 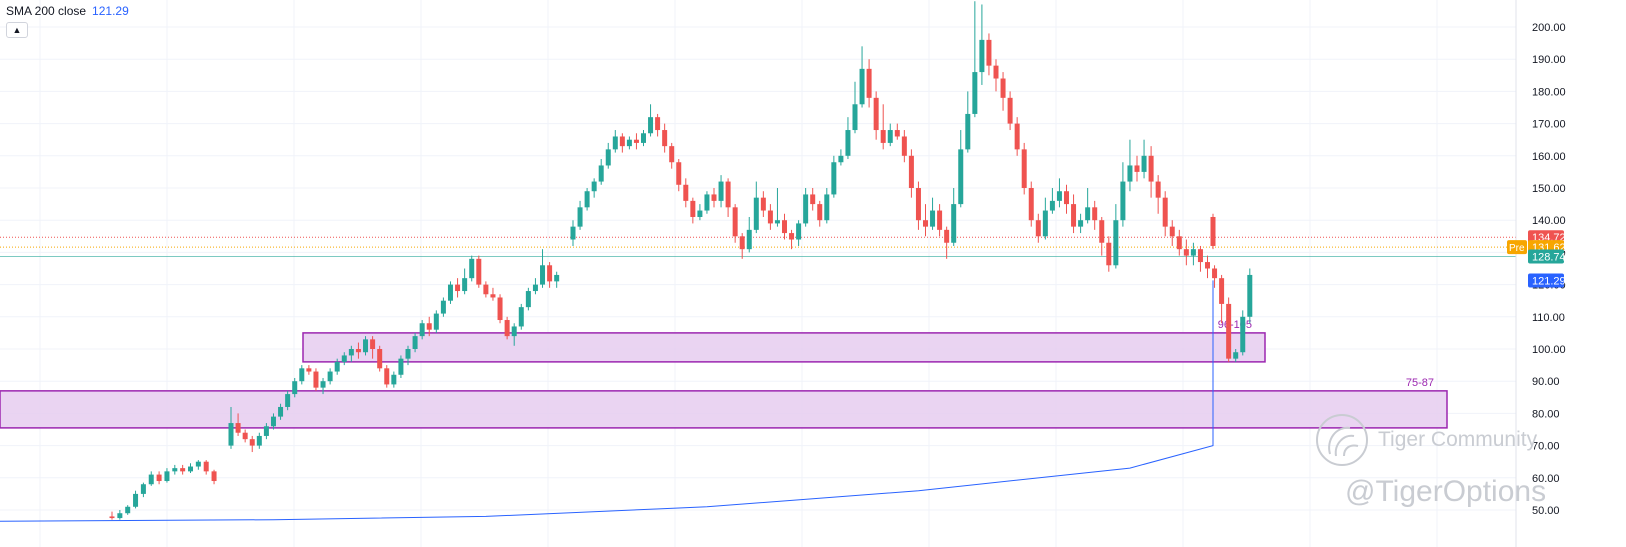 I want to click on watermark-handle: @TigerOptions, so click(x=1446, y=491).